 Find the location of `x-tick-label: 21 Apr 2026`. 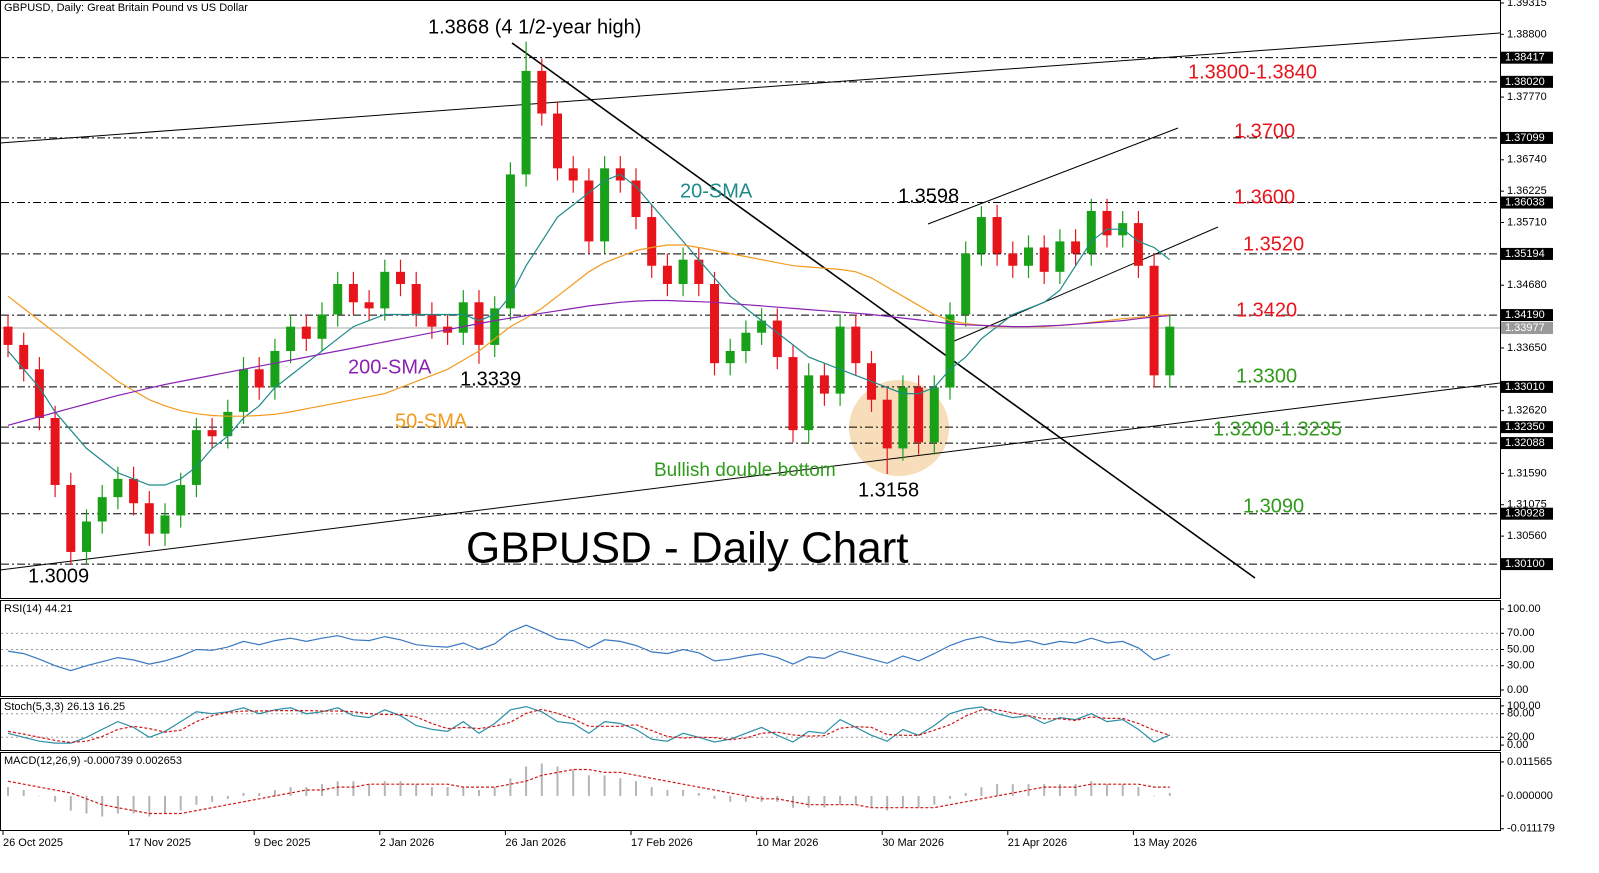

x-tick-label: 21 Apr 2026 is located at coordinates (1037, 843).